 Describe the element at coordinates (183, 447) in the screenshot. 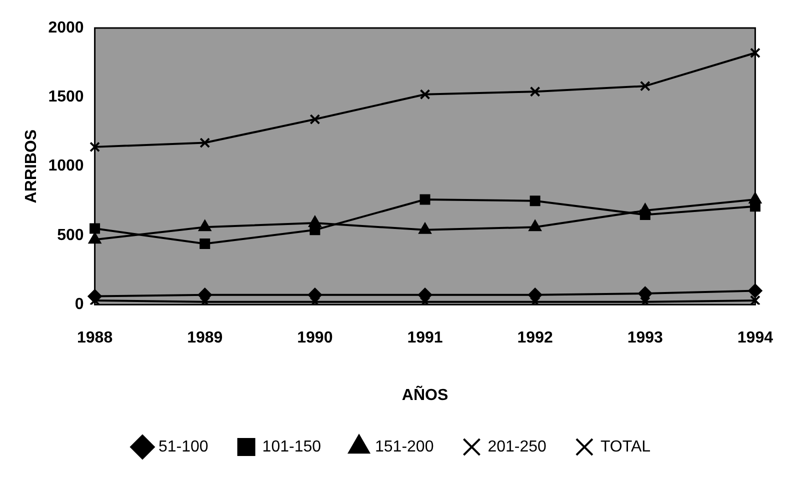

I see `legend-label: 51-100` at that location.